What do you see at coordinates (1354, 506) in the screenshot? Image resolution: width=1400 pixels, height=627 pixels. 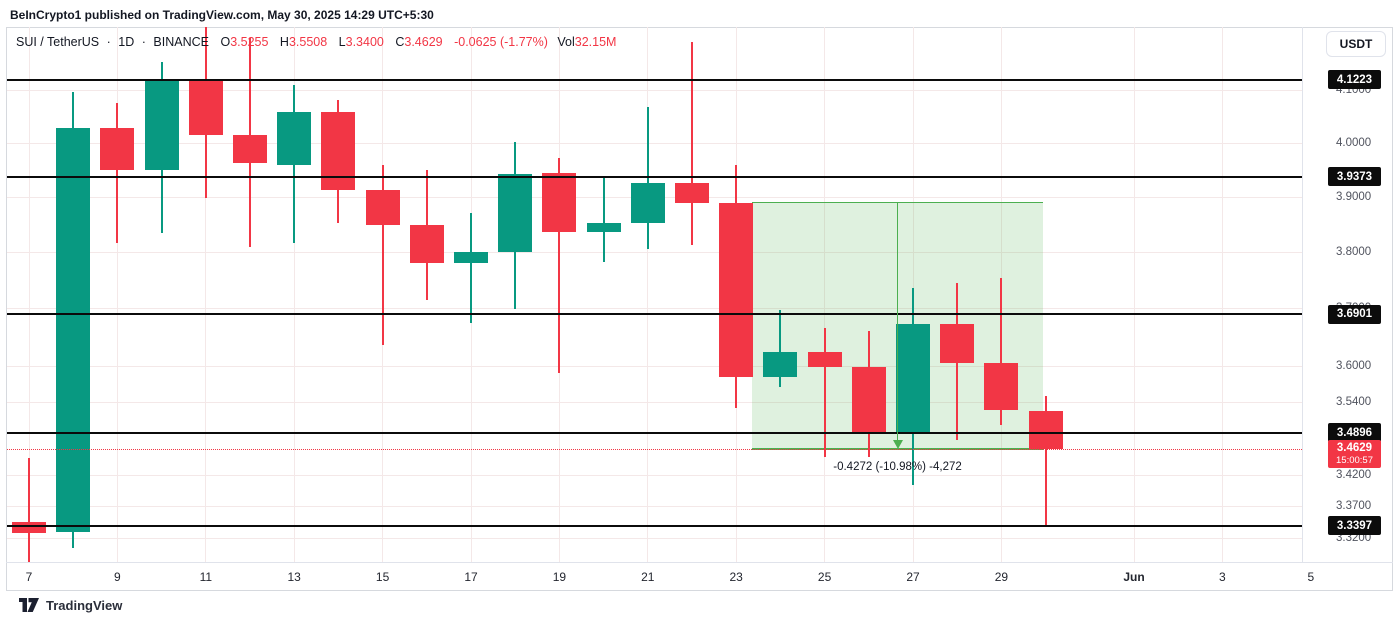 I see `price-tick-3.3700: 3.3700` at bounding box center [1354, 506].